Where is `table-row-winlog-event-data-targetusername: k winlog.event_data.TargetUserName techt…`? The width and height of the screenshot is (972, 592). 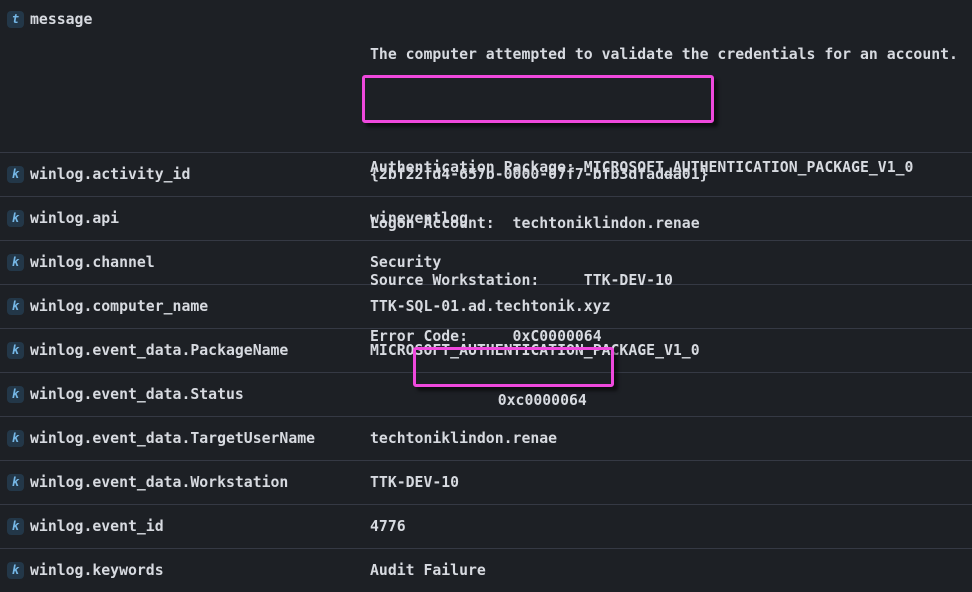 table-row-winlog-event-data-targetusername: k winlog.event_data.TargetUserName techt… is located at coordinates (486, 438).